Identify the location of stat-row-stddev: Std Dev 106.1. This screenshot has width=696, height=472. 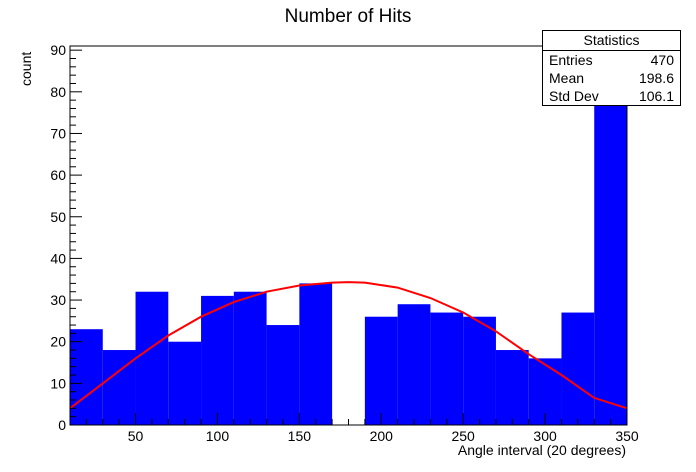
(611, 96).